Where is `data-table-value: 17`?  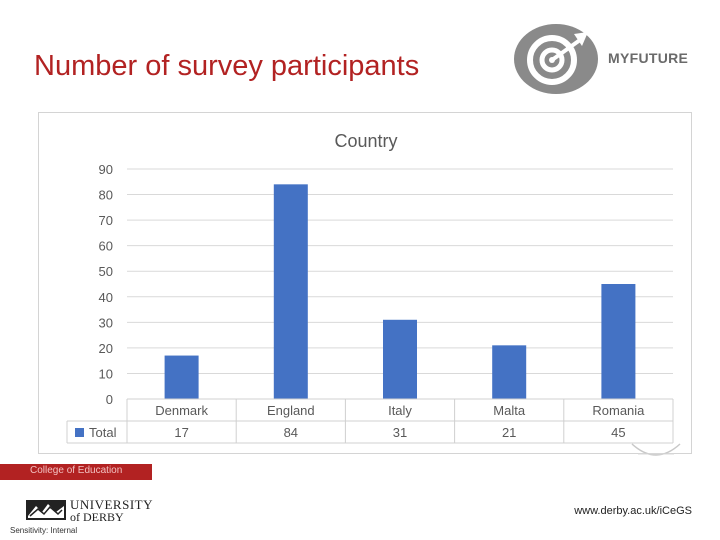 data-table-value: 17 is located at coordinates (181, 432).